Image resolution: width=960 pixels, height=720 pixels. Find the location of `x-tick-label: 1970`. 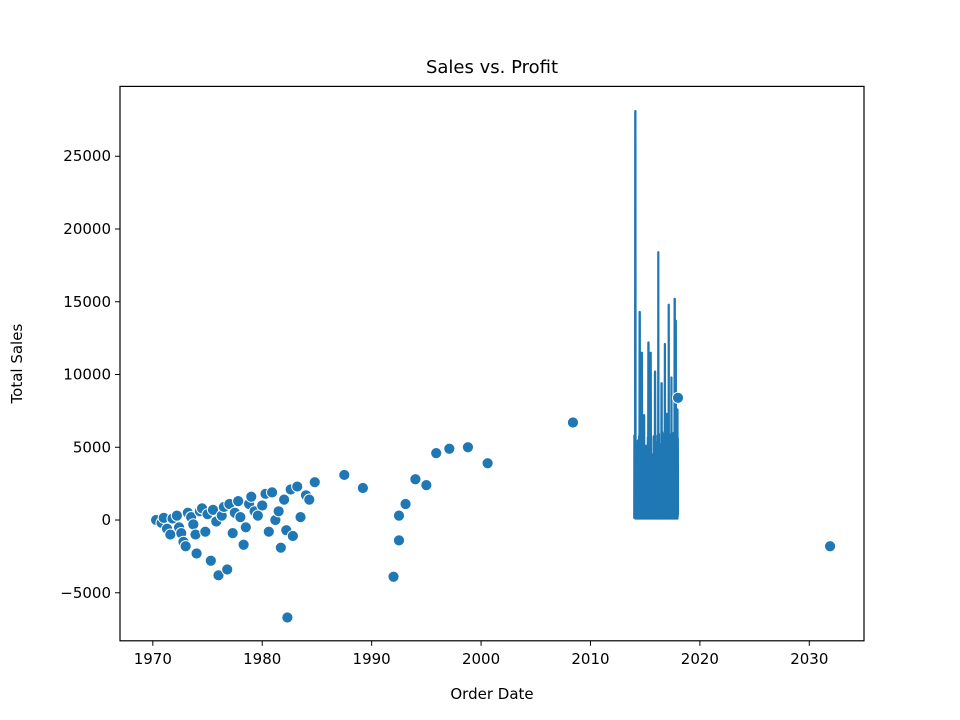

x-tick-label: 1970 is located at coordinates (153, 659).